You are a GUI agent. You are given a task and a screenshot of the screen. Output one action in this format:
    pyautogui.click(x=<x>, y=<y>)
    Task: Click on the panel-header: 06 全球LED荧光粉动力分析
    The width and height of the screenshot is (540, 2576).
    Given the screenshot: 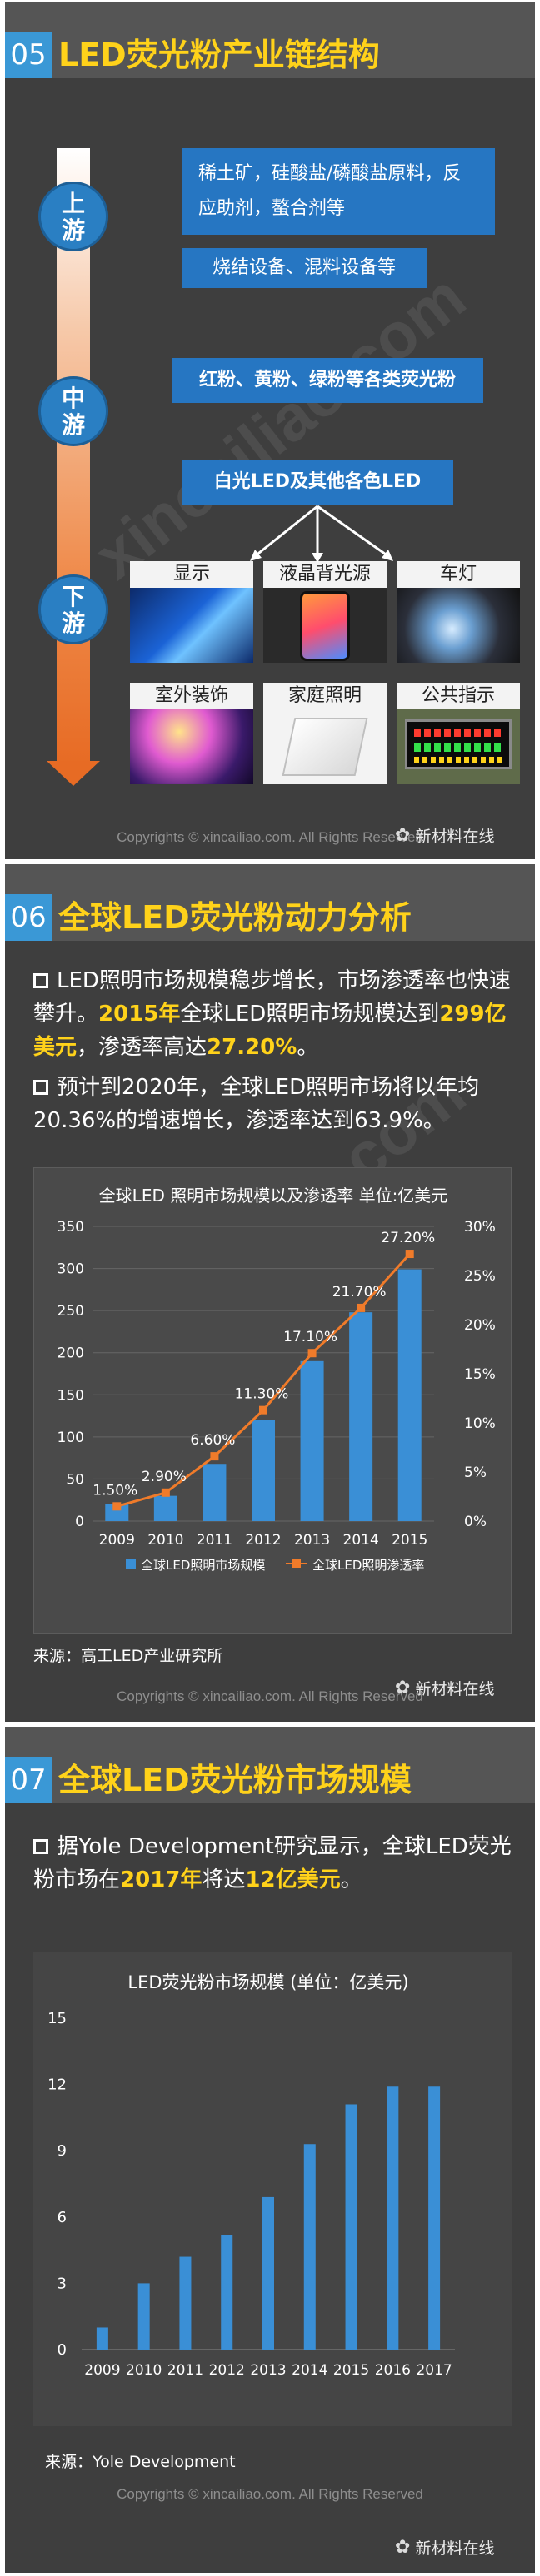 What is the action you would take?
    pyautogui.click(x=270, y=902)
    